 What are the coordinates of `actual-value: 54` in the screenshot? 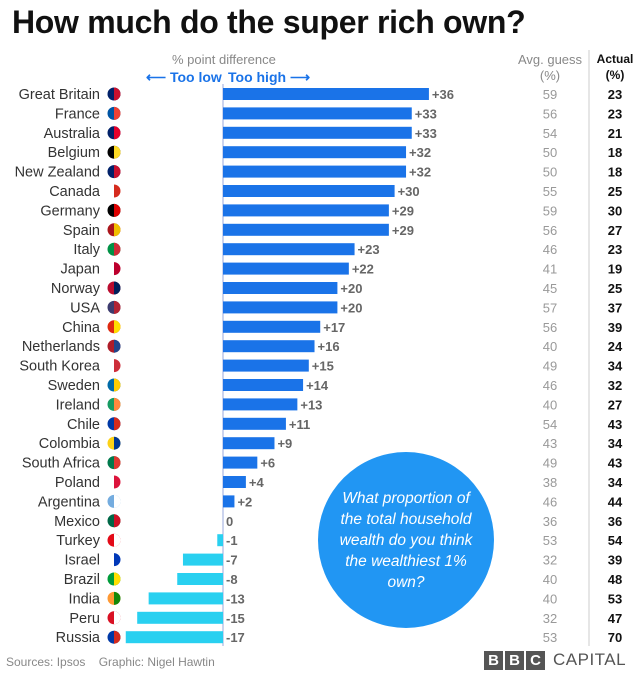 It's located at (615, 540).